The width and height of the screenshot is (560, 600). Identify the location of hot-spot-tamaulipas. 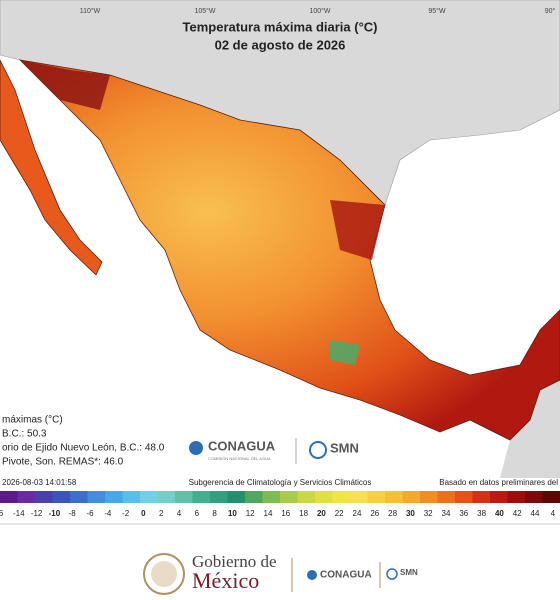
(357, 230).